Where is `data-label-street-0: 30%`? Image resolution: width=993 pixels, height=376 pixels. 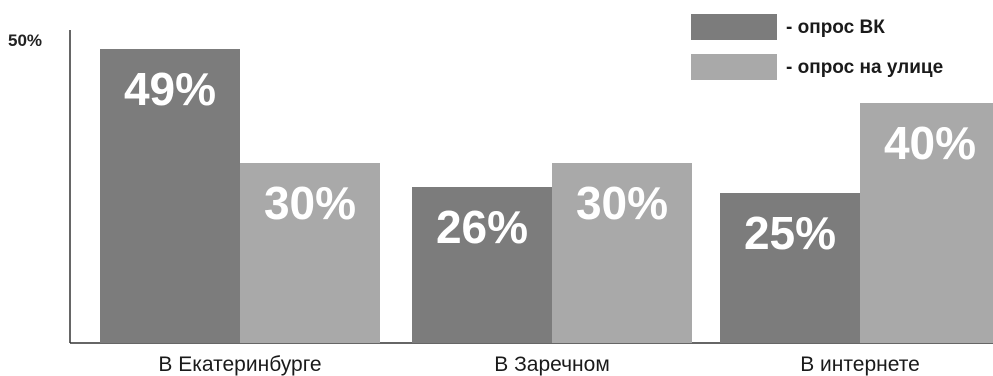 data-label-street-0: 30% is located at coordinates (310, 203).